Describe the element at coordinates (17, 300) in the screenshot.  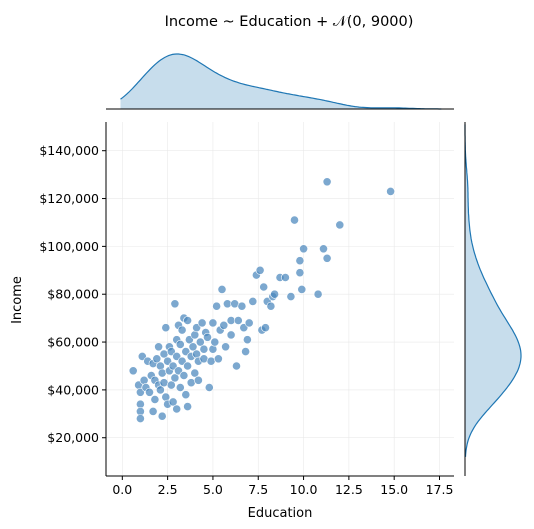
I see `y-axis-title: Income` at that location.